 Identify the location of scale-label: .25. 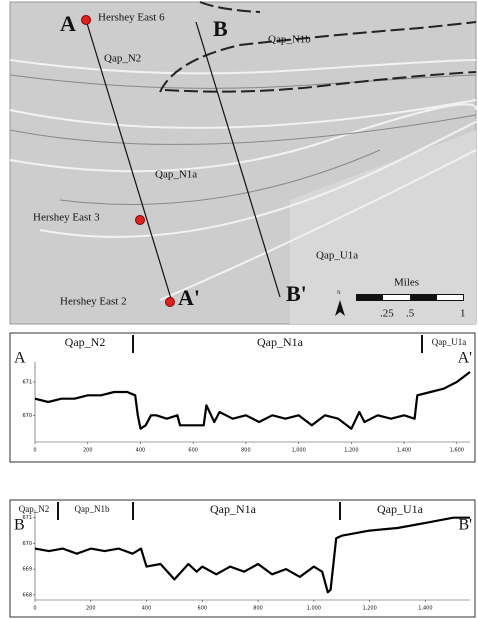
(387, 314).